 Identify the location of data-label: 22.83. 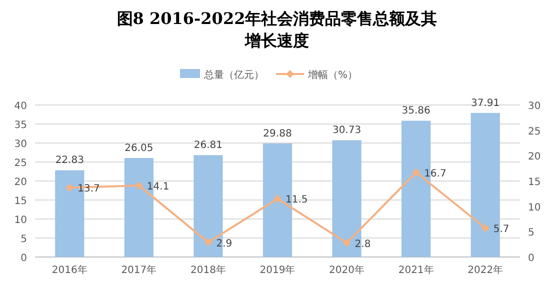
(69, 160).